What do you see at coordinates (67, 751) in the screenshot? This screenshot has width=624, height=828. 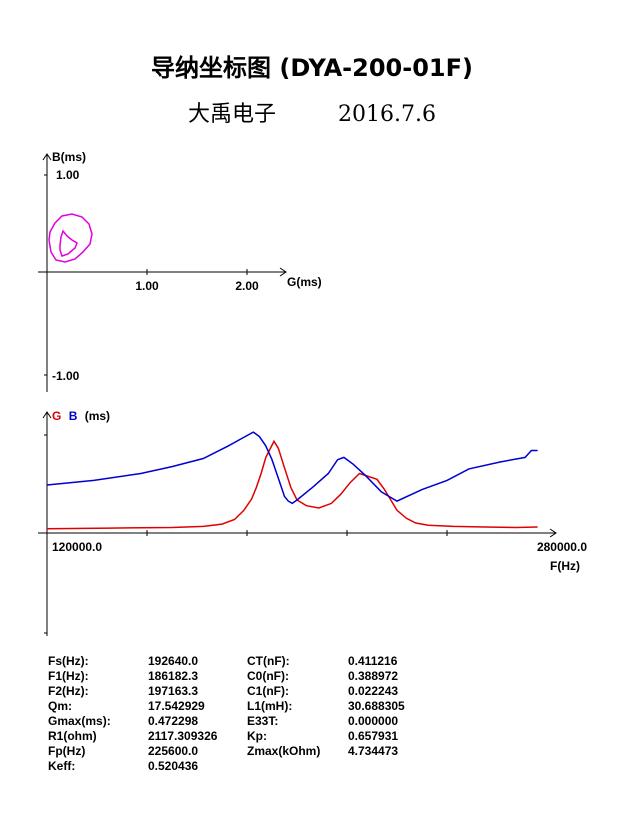 I see `param-label: Fp(Hz)` at bounding box center [67, 751].